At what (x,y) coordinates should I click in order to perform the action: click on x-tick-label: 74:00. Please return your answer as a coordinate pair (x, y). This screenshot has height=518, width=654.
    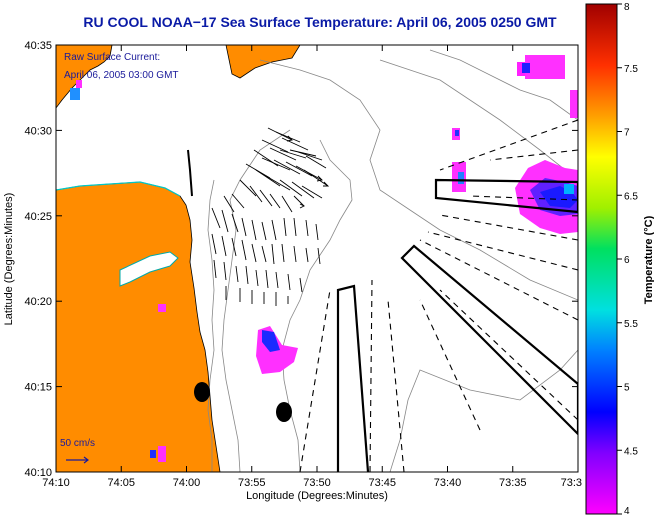
    Looking at the image, I should click on (187, 483).